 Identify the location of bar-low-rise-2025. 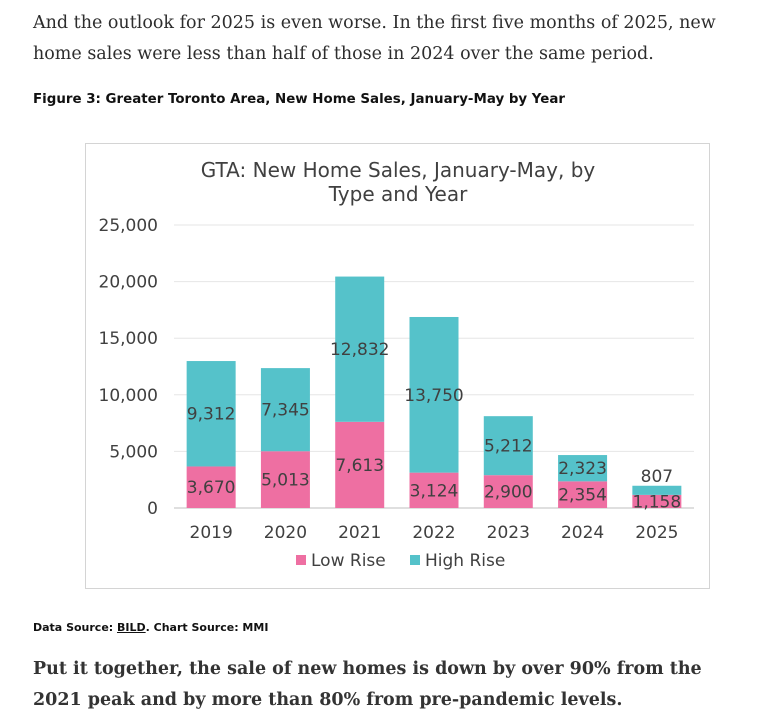
(657, 501).